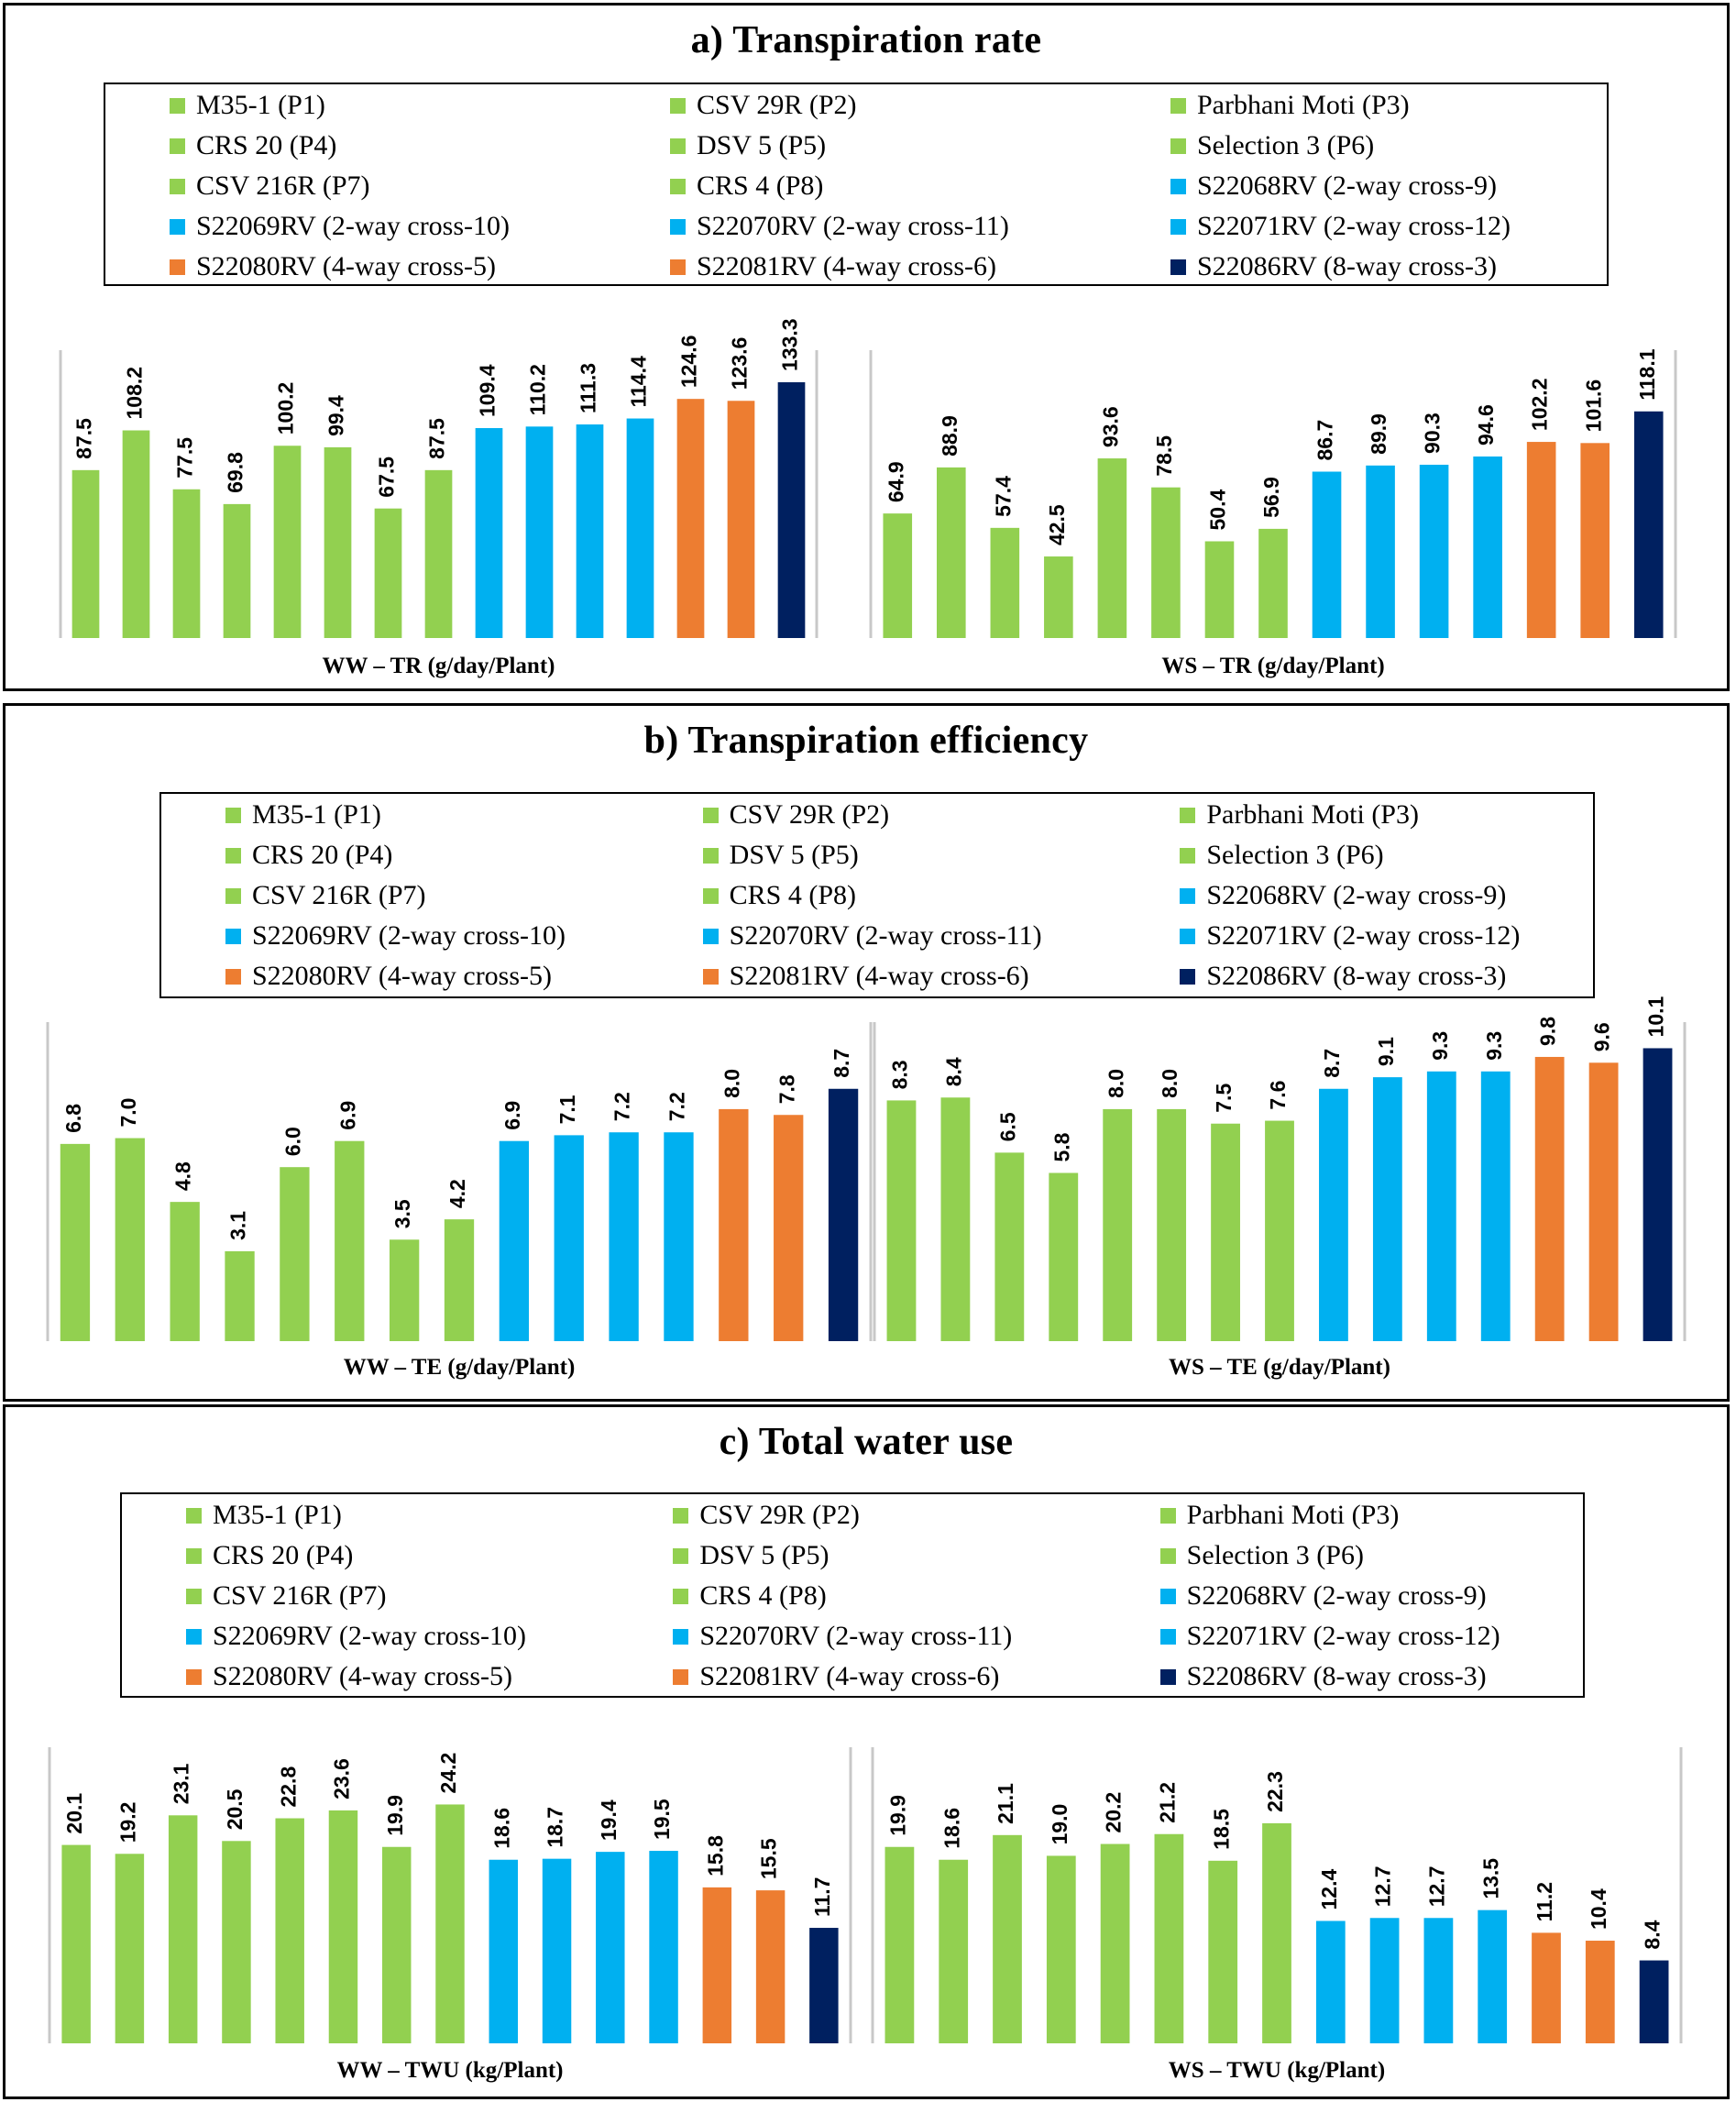 The width and height of the screenshot is (1736, 2102). What do you see at coordinates (639, 382) in the screenshot?
I see `bar-value-label: 114.4` at bounding box center [639, 382].